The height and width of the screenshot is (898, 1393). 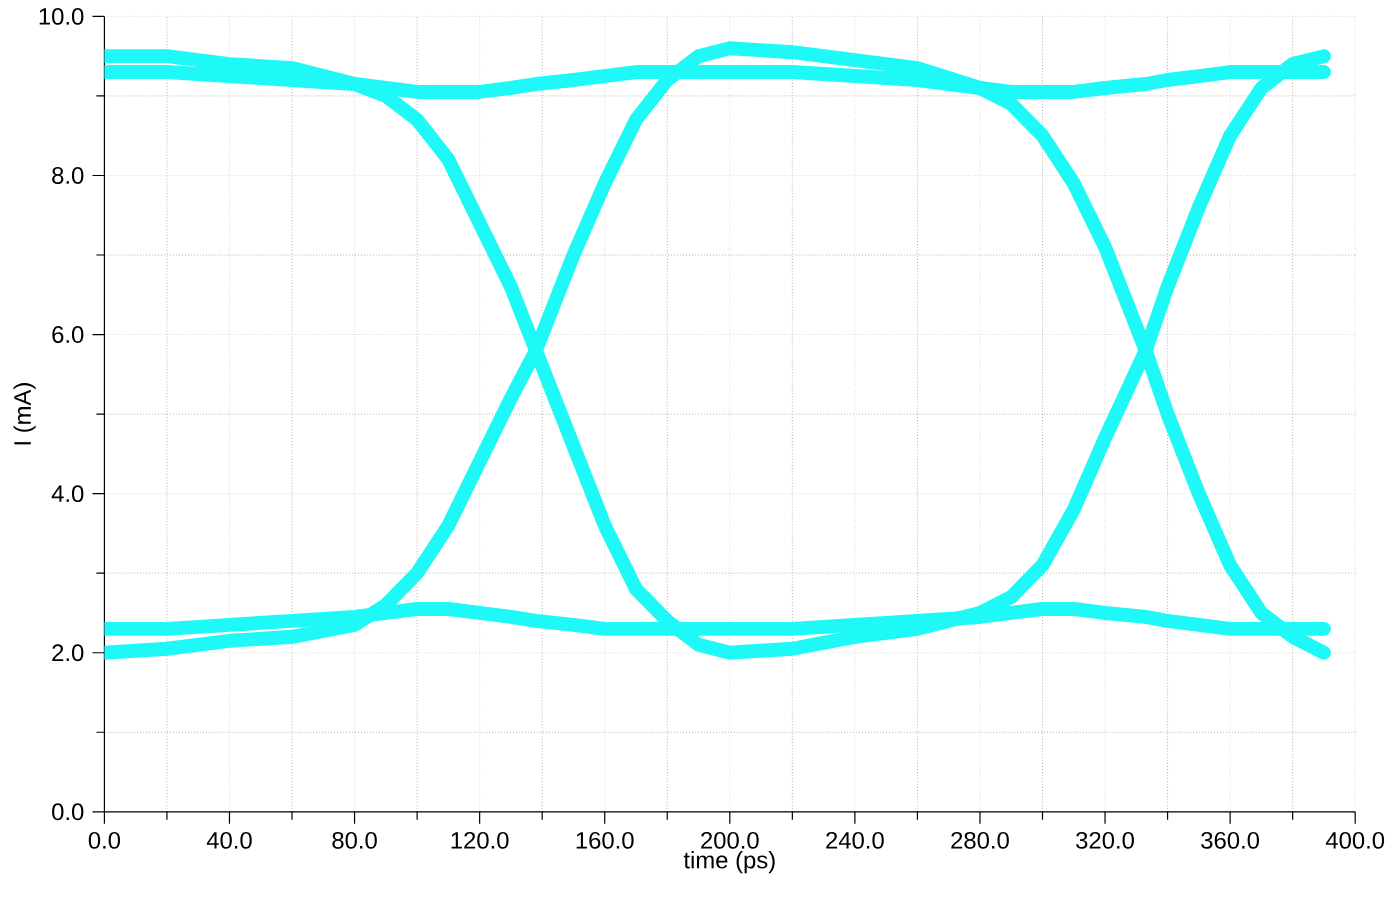 What do you see at coordinates (67, 493) in the screenshot?
I see `y-tick-label: 4.0` at bounding box center [67, 493].